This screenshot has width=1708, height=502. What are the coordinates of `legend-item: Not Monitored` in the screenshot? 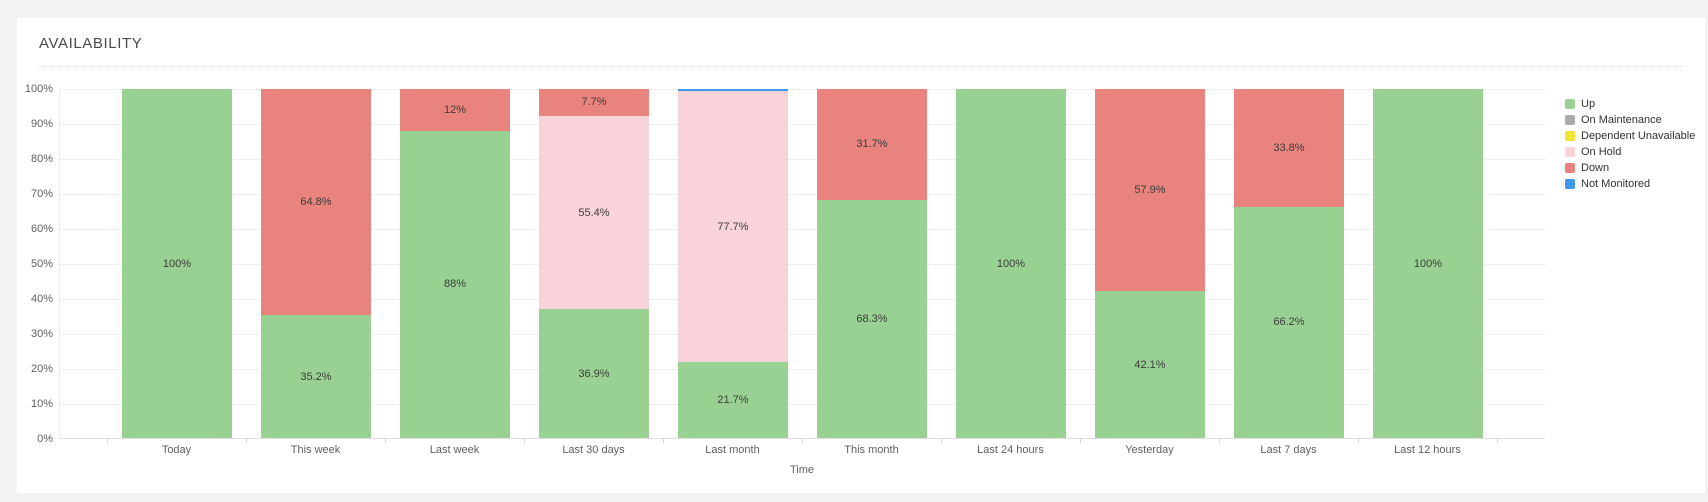 It's located at (1633, 184).